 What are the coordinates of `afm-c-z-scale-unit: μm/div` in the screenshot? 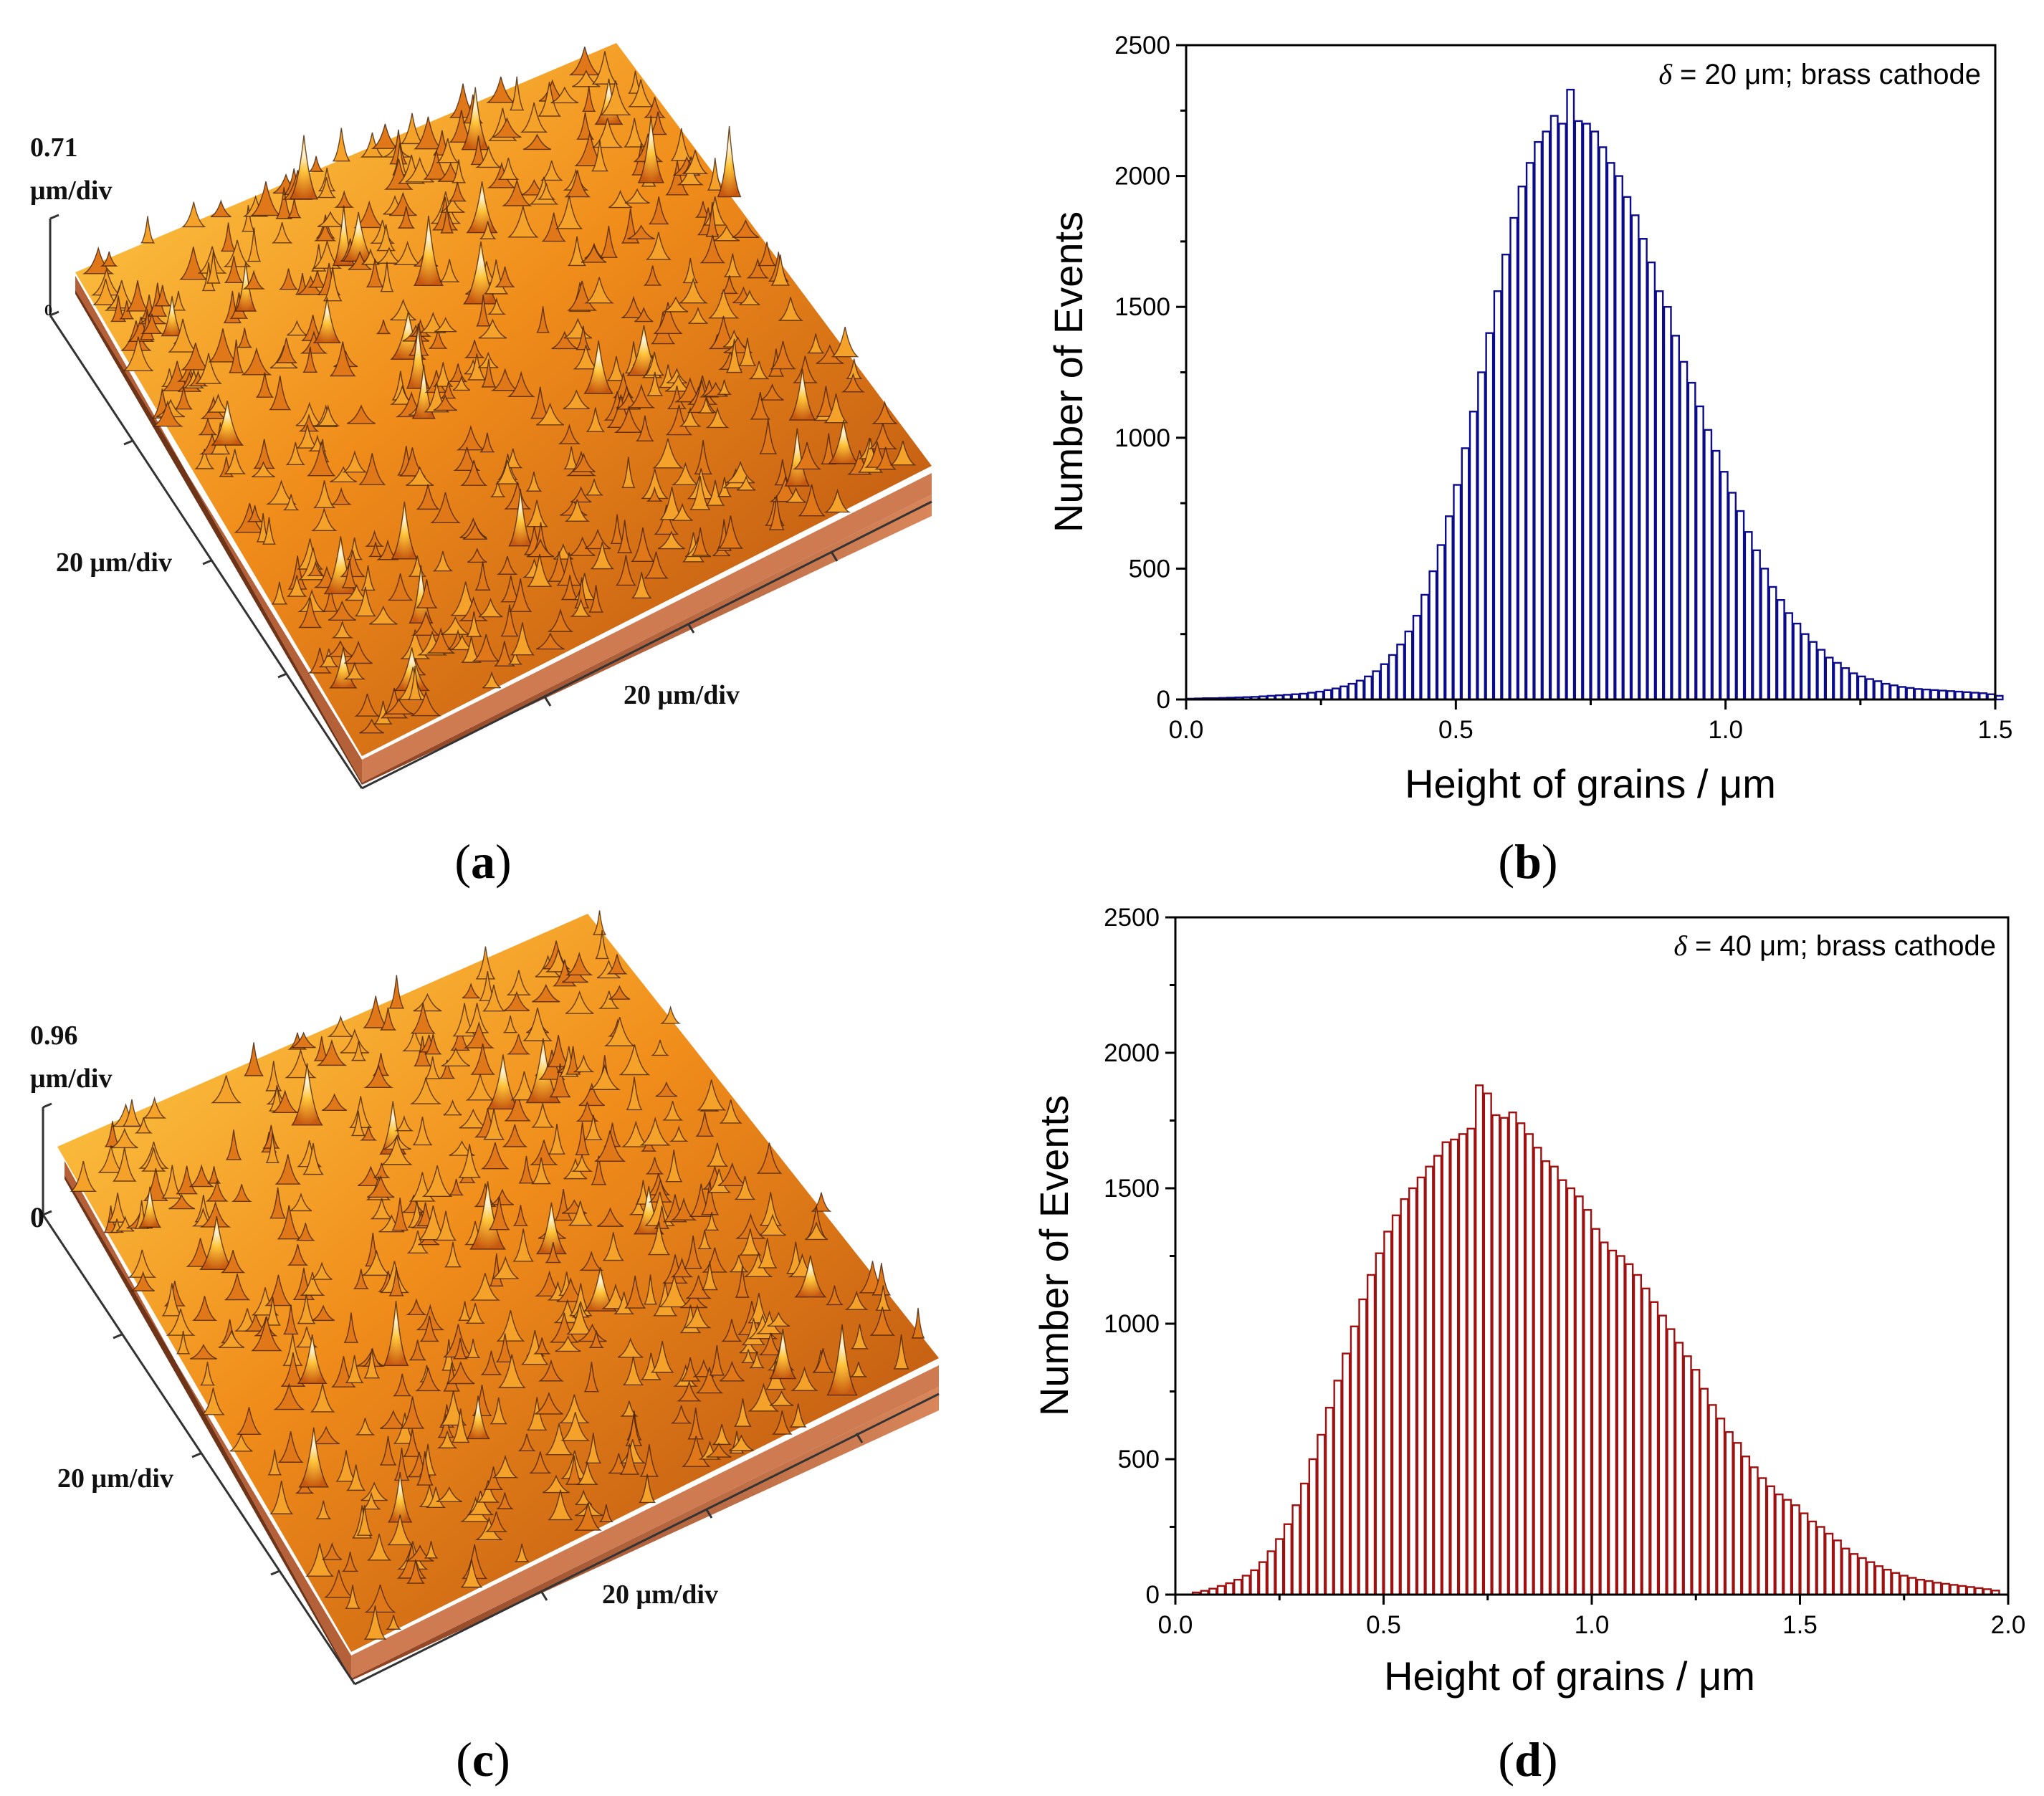 It's located at (71, 1079).